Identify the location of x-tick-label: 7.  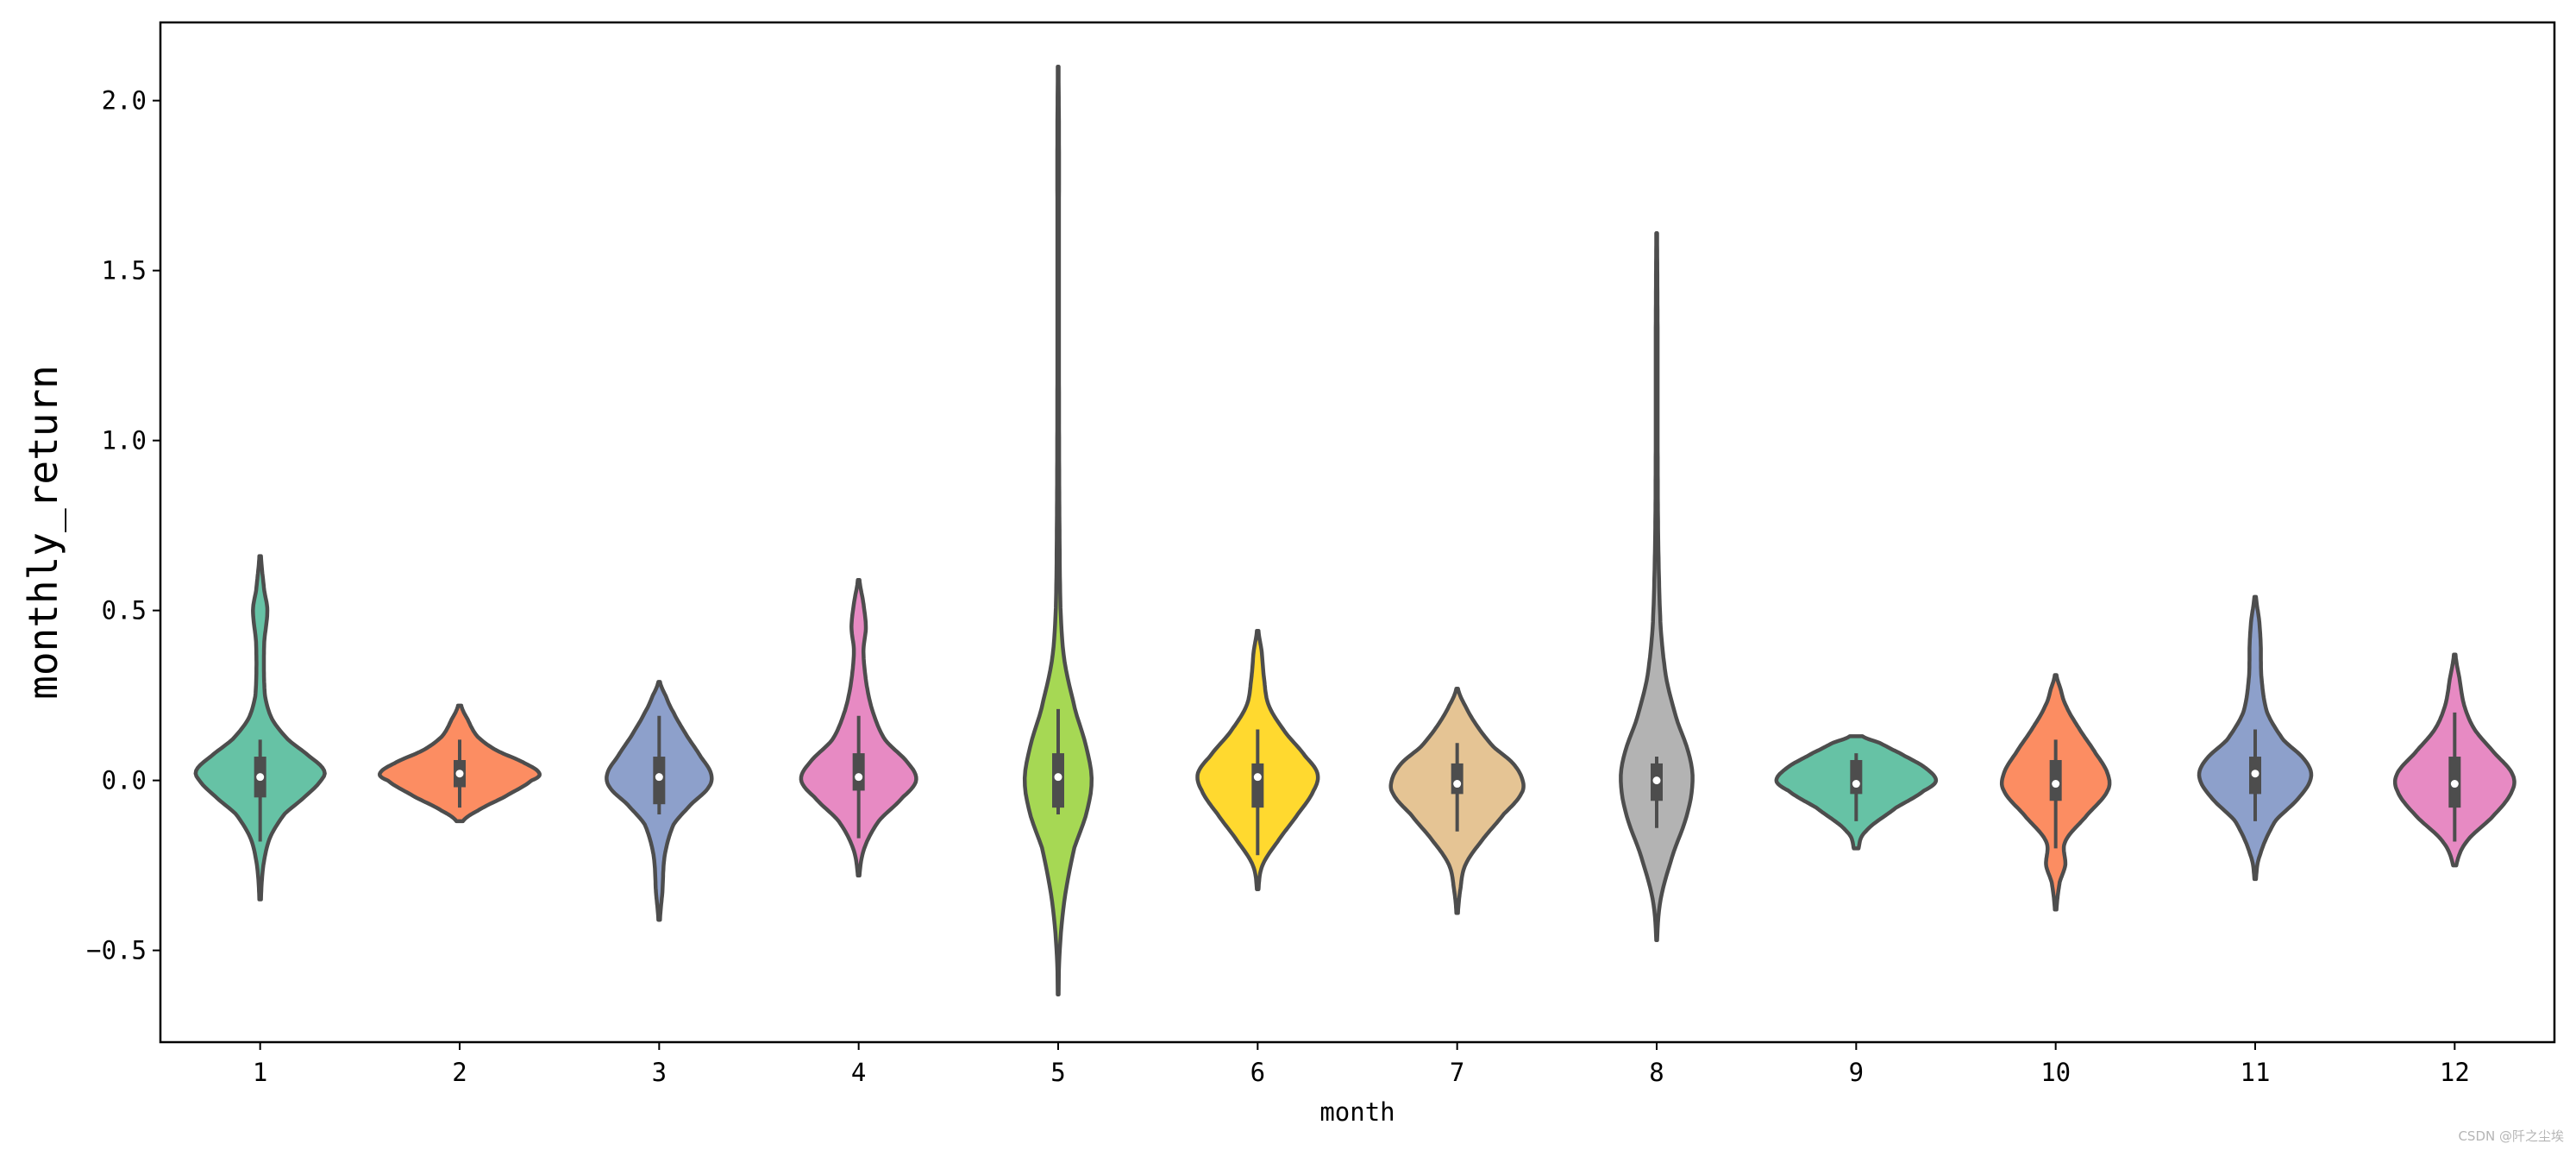
(1457, 1073).